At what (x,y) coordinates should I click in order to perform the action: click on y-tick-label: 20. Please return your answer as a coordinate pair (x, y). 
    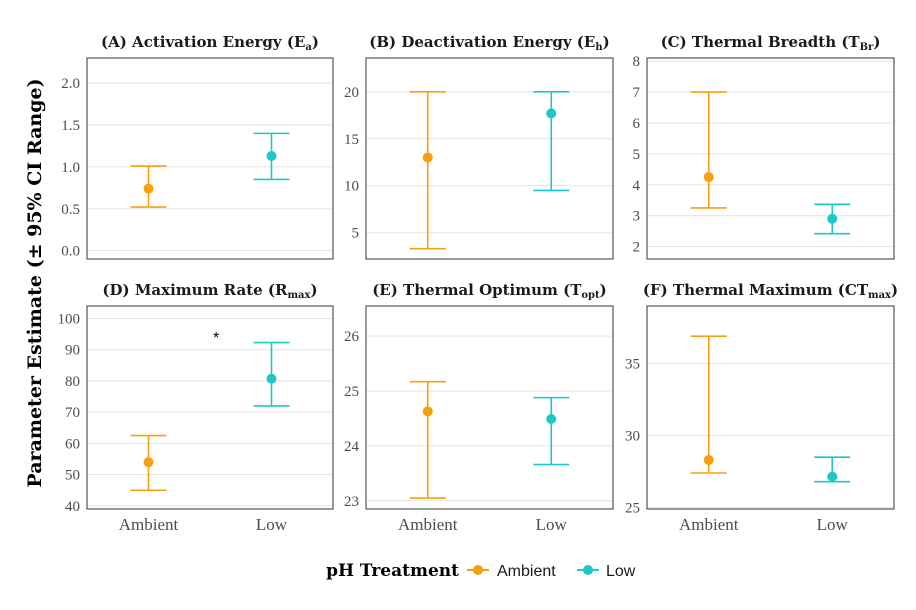
    Looking at the image, I should click on (351, 93).